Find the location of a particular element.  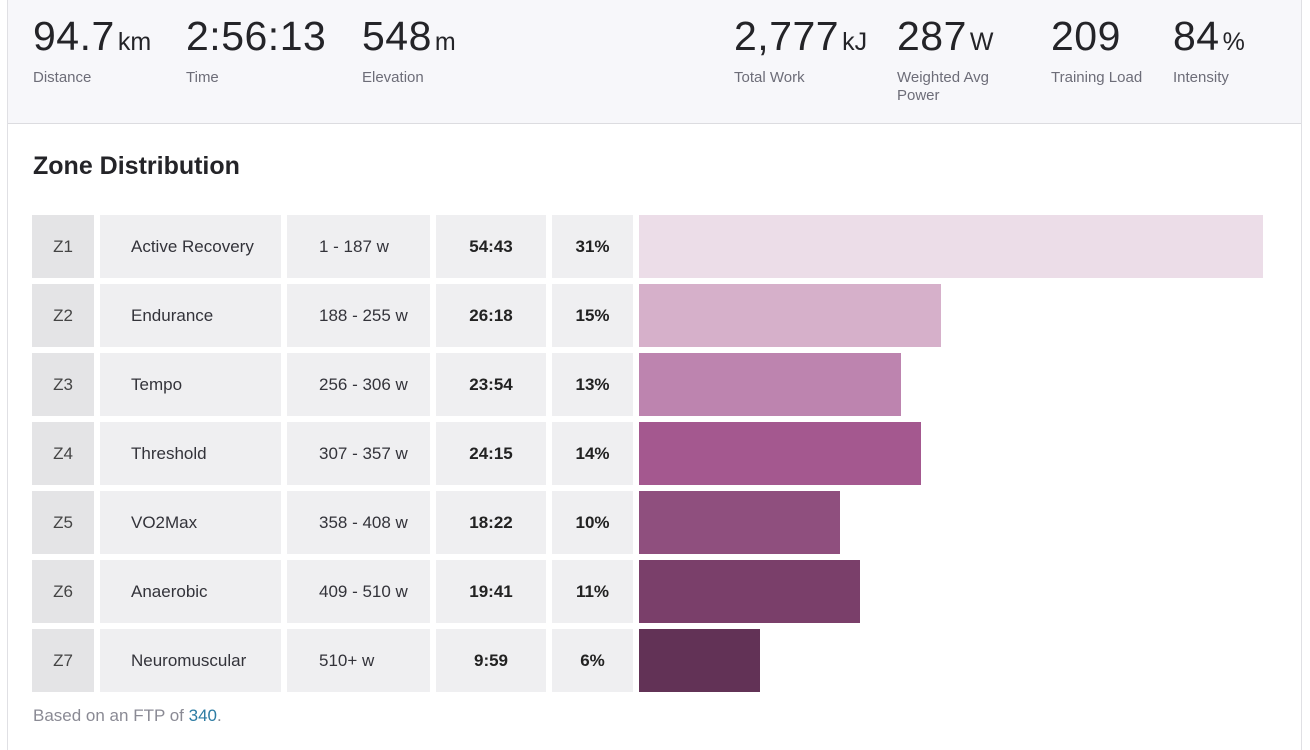

zone-row: Z6 Anaerobic 409 - 510 w 19:41 11% is located at coordinates (652, 591).